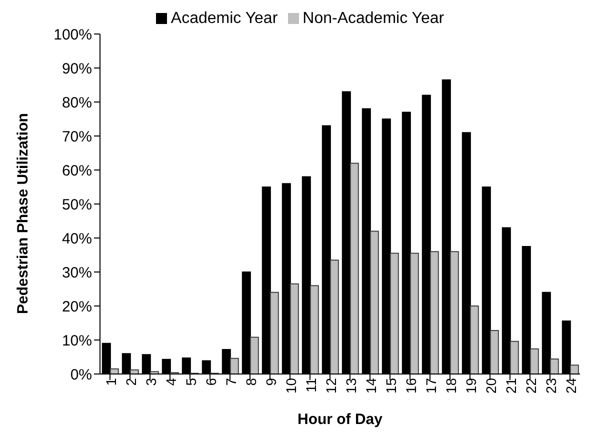 This screenshot has width=596, height=437. What do you see at coordinates (390, 386) in the screenshot?
I see `x-tick-label: 15` at bounding box center [390, 386].